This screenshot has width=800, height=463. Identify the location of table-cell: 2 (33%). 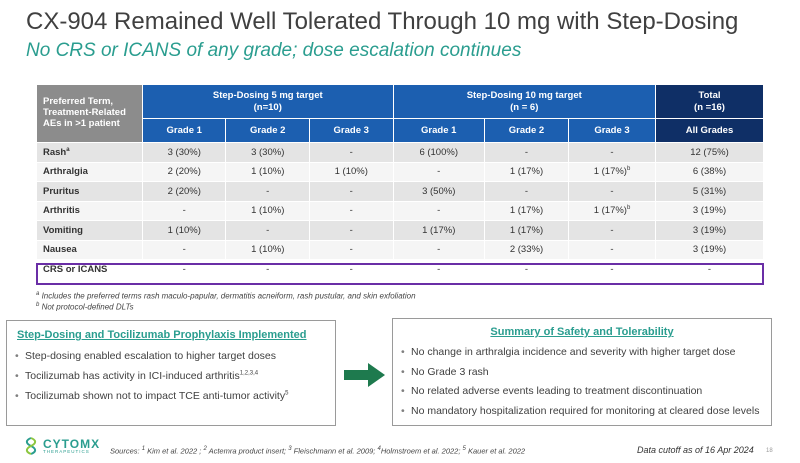
(526, 249).